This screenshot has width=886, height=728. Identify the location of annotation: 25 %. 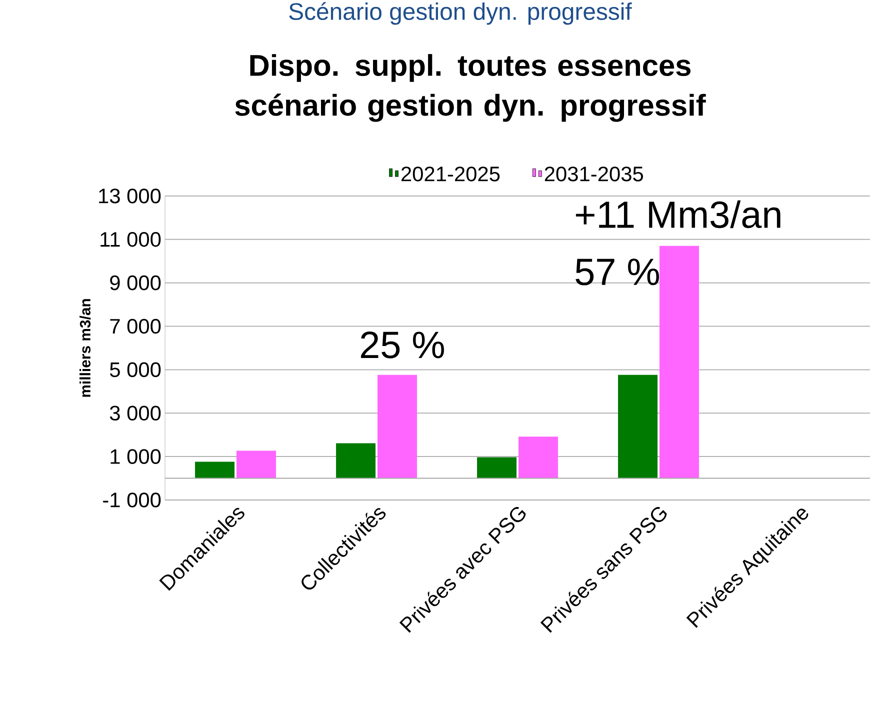
(402, 345).